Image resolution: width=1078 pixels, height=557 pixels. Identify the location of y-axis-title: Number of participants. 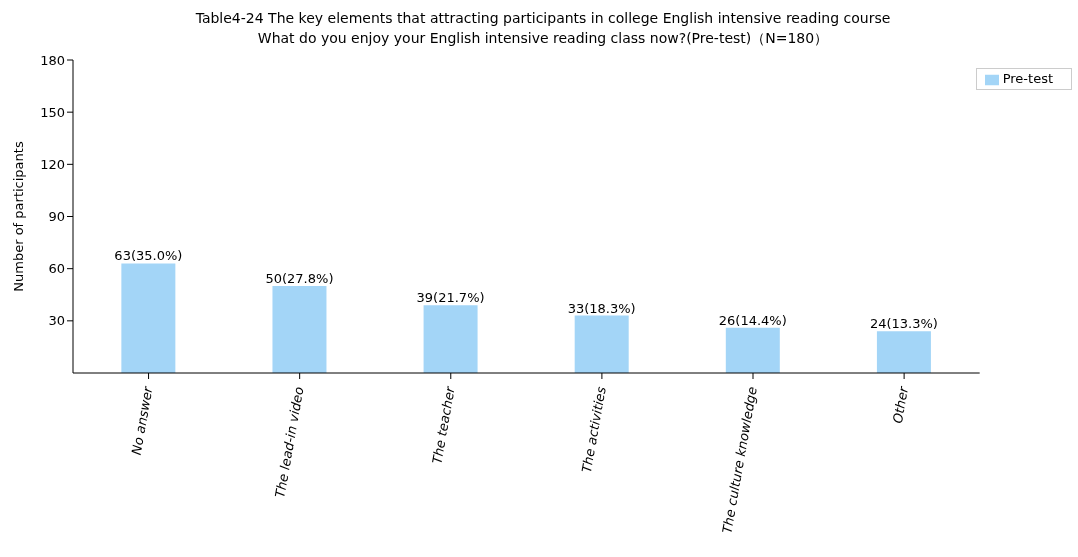
(18, 216).